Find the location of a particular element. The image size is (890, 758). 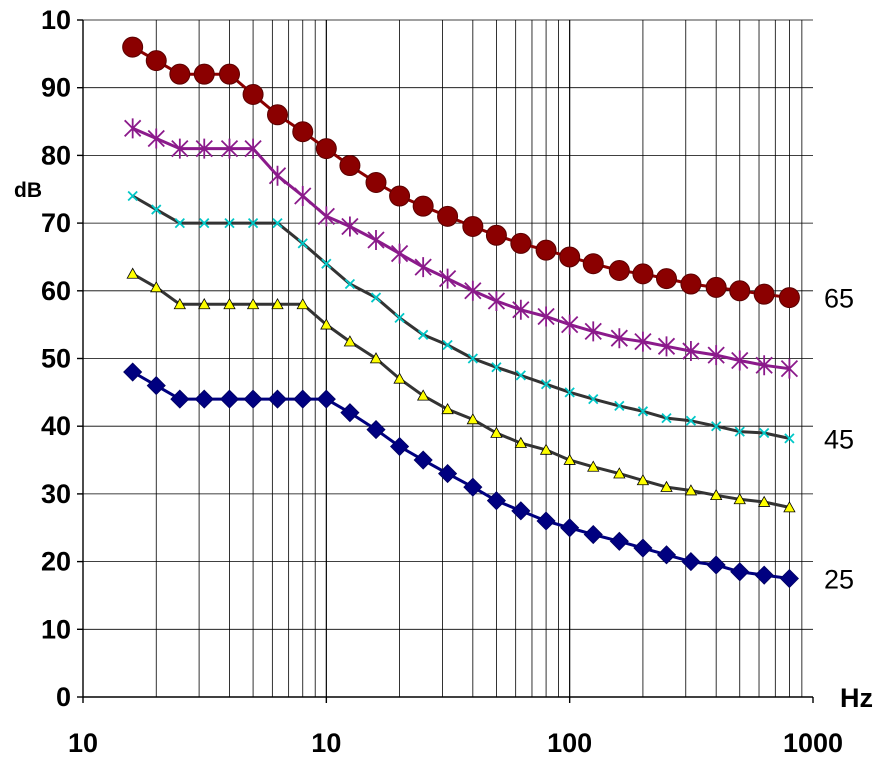

x-axis-label: Hz is located at coordinates (856, 698).